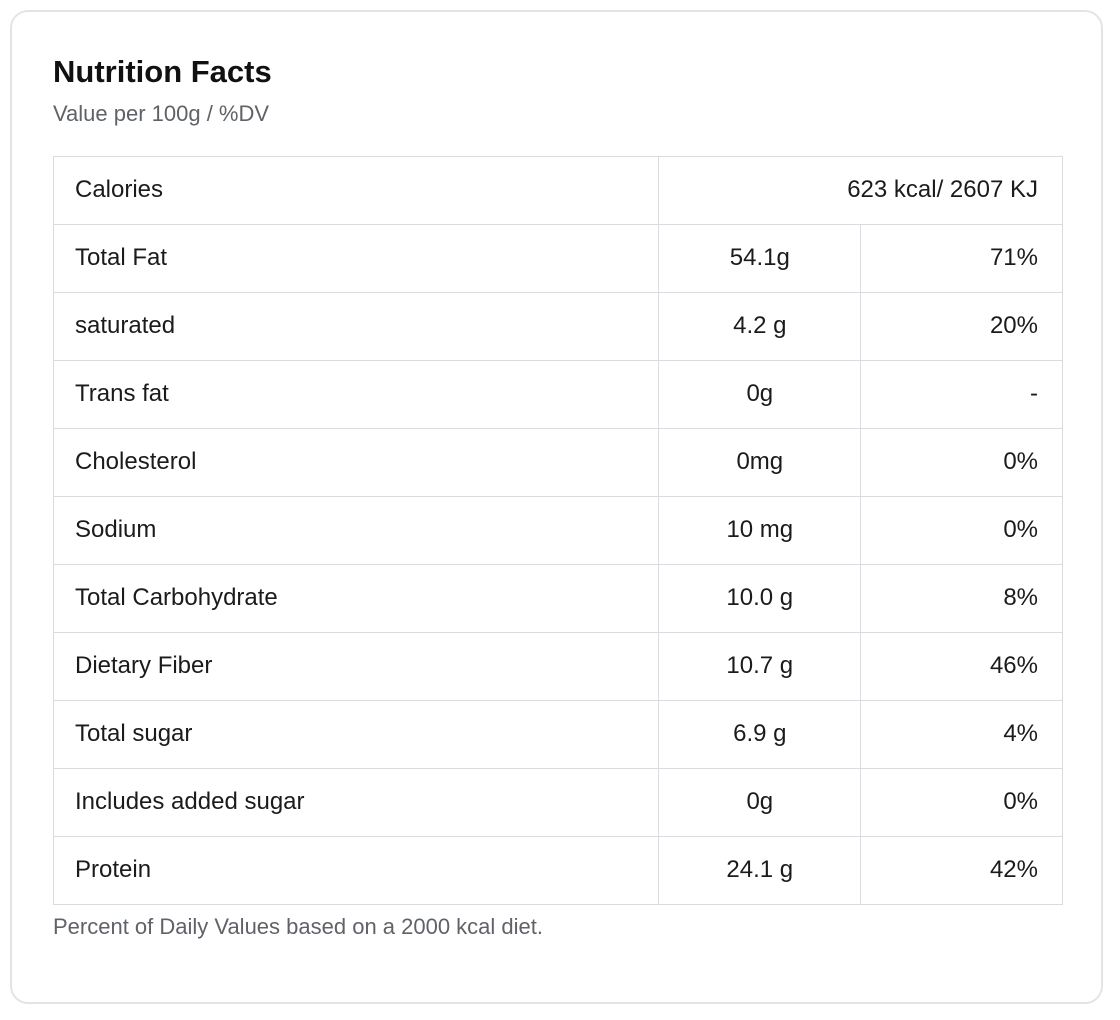  Describe the element at coordinates (860, 190) in the screenshot. I see `row-value: 623 kcal/ 2607 KJ` at that location.